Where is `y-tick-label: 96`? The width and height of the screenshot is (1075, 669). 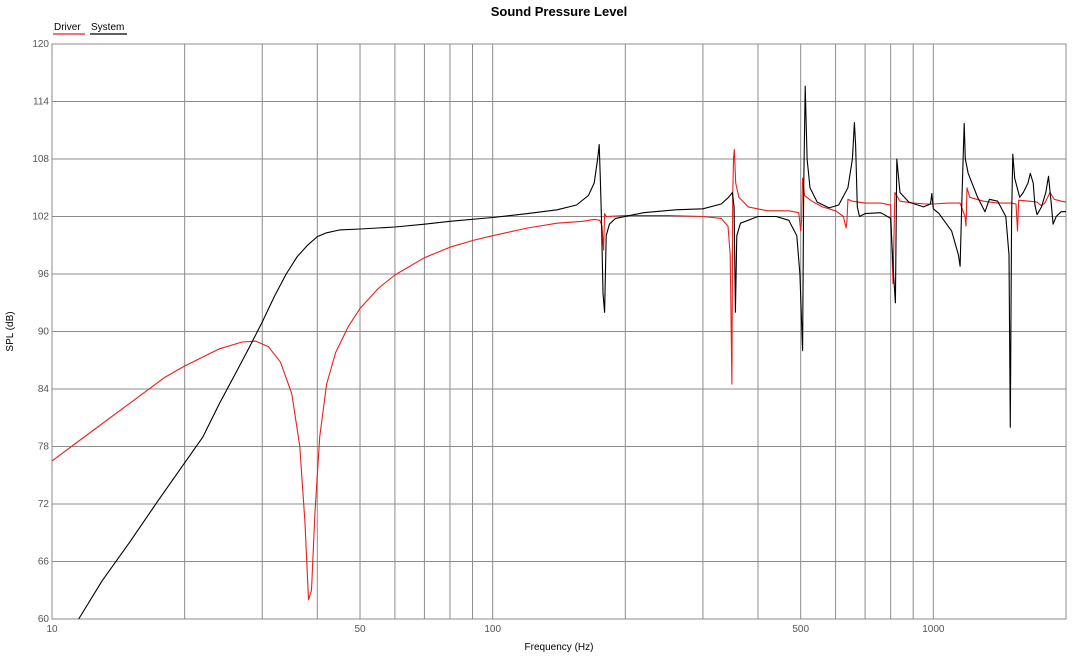
y-tick-label: 96 is located at coordinates (44, 274).